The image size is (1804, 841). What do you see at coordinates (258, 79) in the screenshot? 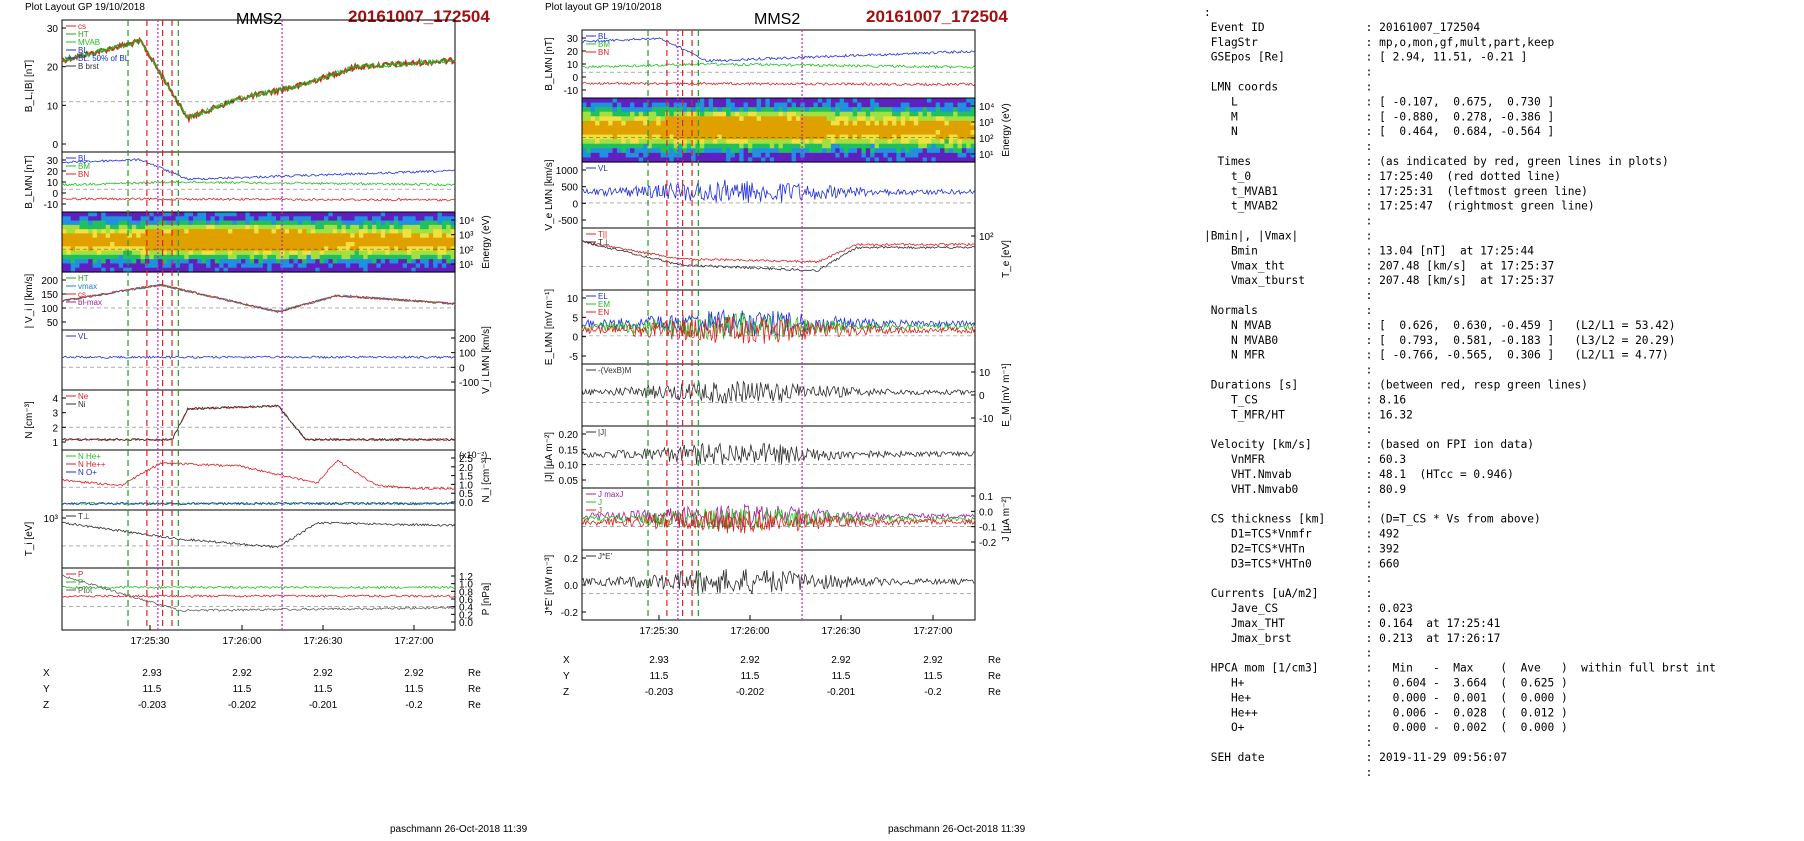
I see `series-line` at bounding box center [258, 79].